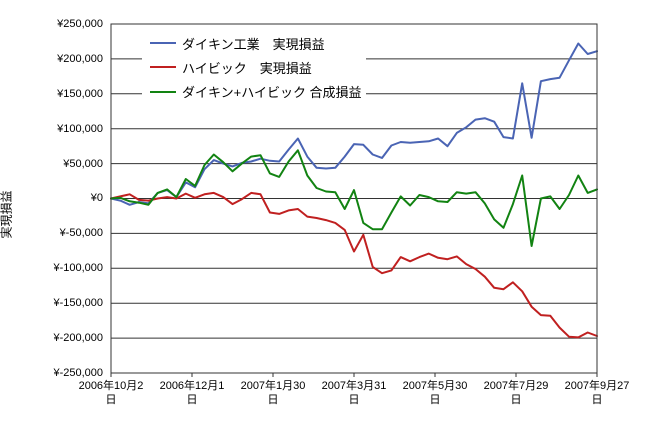 The width and height of the screenshot is (662, 432). What do you see at coordinates (354, 393) in the screenshot?
I see `x-tick-label: 2007年3月31 日` at bounding box center [354, 393].